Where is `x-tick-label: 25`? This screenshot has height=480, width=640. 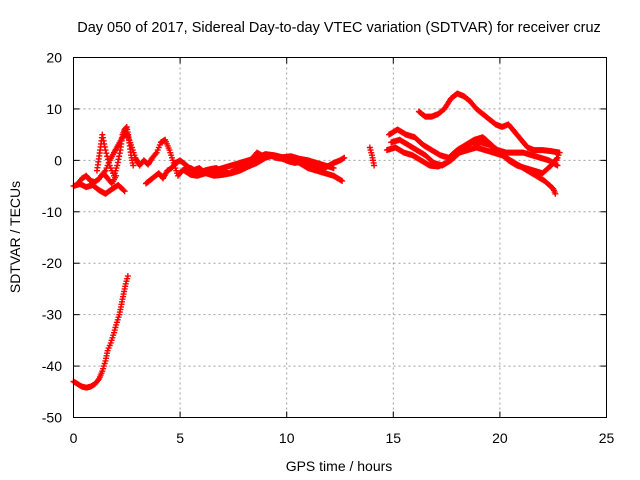
x-tick-label: 25 is located at coordinates (607, 438).